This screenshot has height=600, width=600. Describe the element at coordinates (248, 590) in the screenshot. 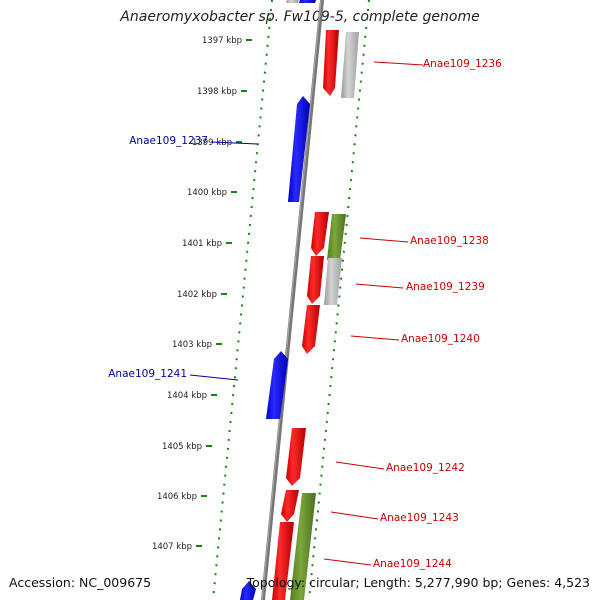

I see `partial-blue-feature-bottom` at that location.